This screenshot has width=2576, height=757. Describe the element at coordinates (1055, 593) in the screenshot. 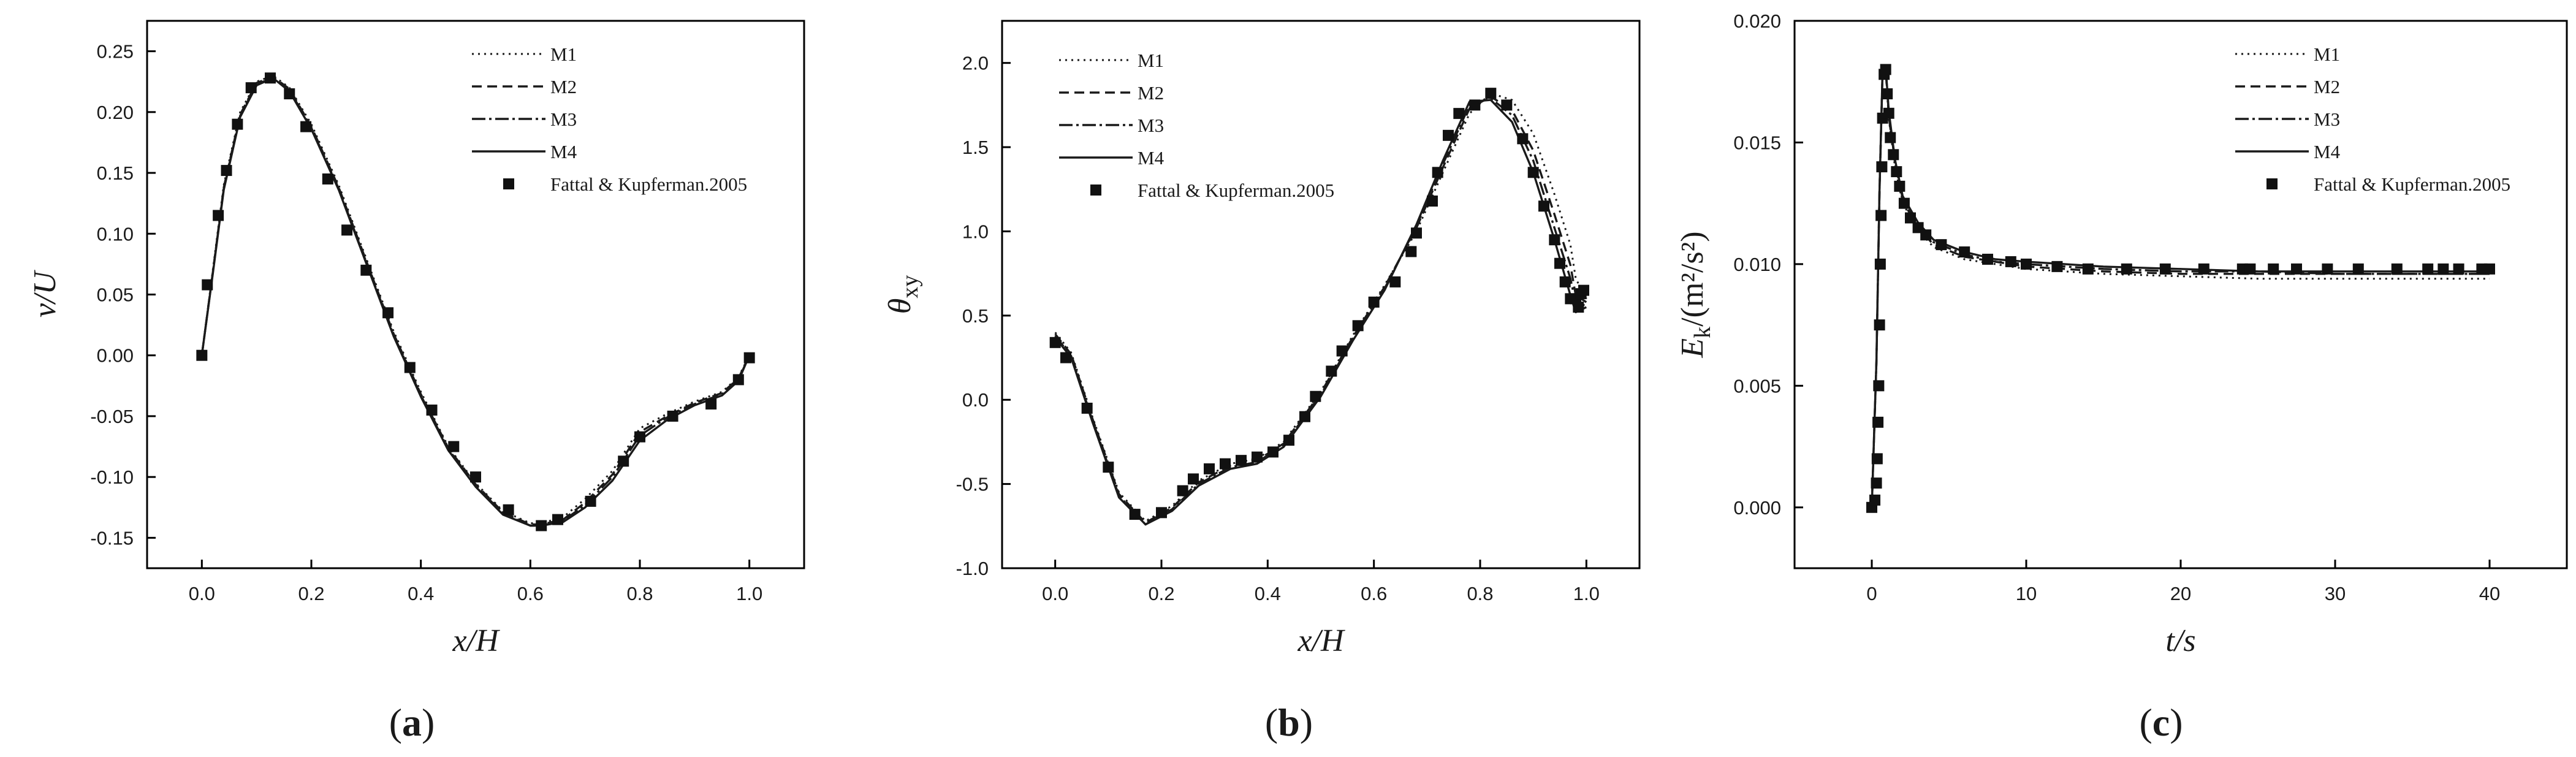

I see `x-tick-label: 0.0` at that location.